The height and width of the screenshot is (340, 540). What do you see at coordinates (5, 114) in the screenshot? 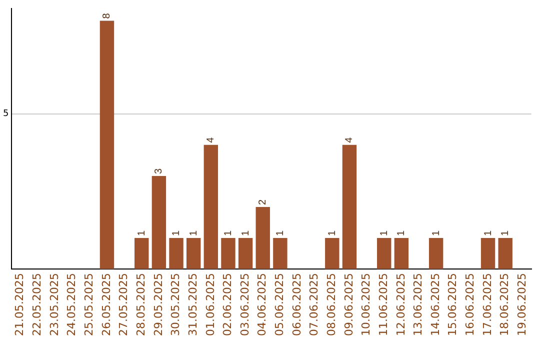
I see `y-tick-label: 5` at bounding box center [5, 114].